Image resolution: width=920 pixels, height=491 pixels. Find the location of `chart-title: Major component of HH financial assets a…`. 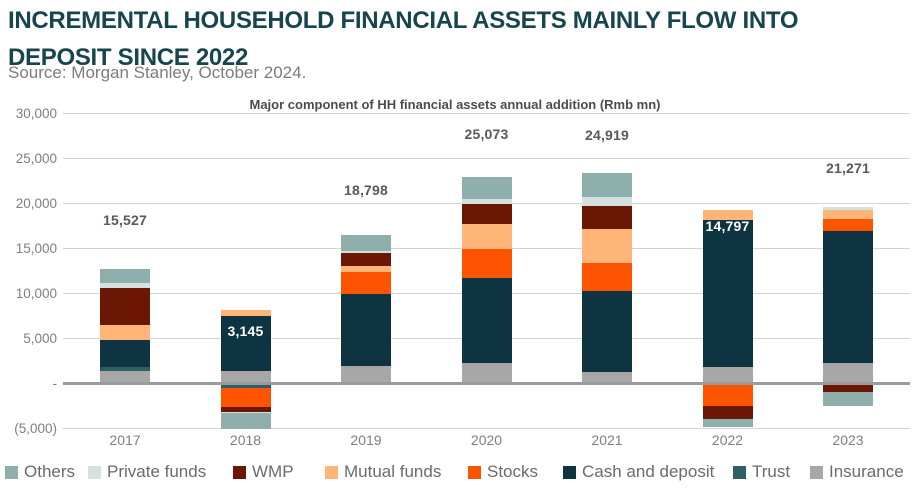

chart-title: Major component of HH financial assets a… is located at coordinates (455, 104).